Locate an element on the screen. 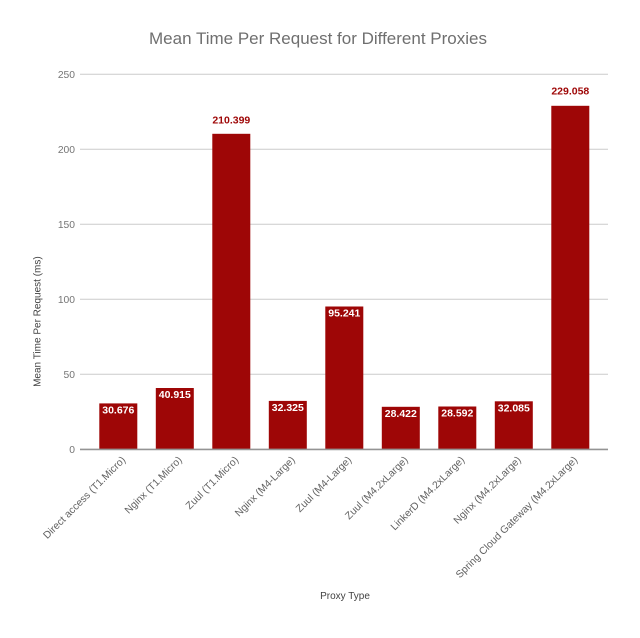  svg-text: 28.592 is located at coordinates (457, 414).